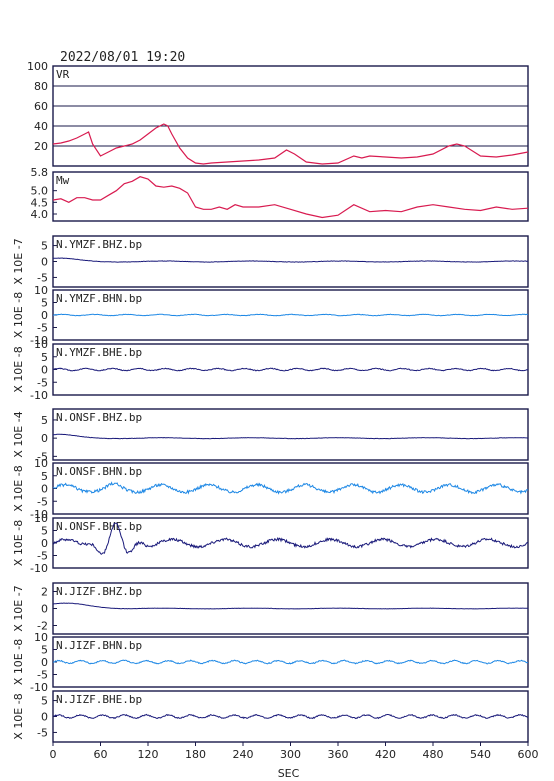 The width and height of the screenshot is (554, 781). I want to click on panel-5-ytick-label: 5, so click(44, 357).